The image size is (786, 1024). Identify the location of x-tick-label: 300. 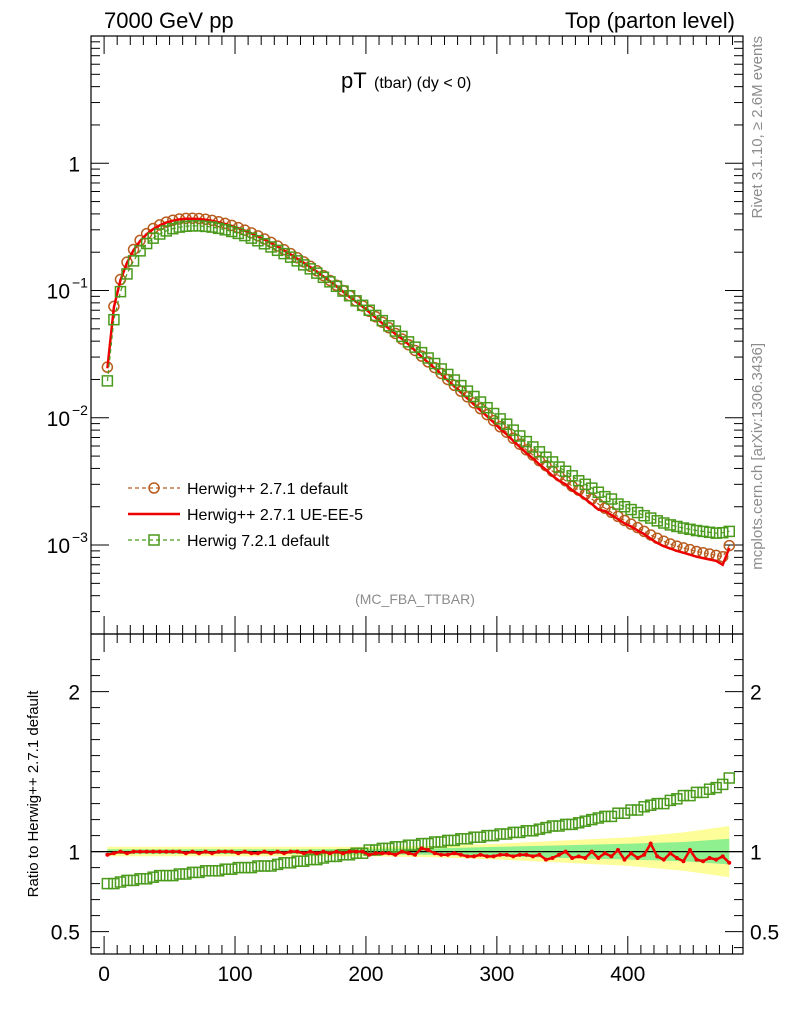
(496, 974).